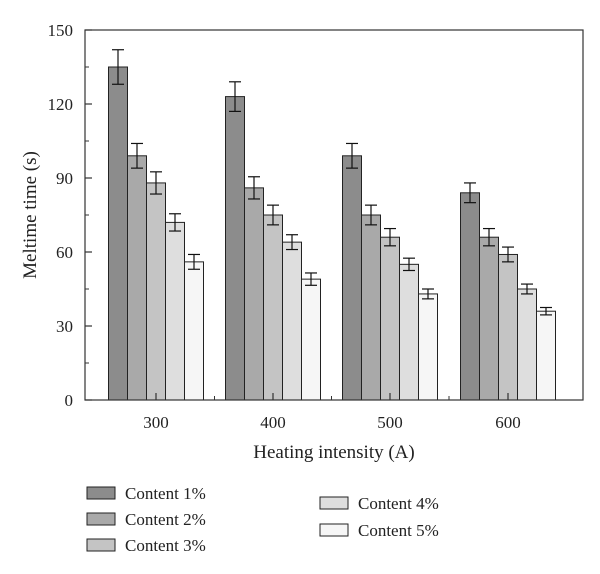  Describe the element at coordinates (30, 215) in the screenshot. I see `y-axis-label: Meltime time (s)` at that location.